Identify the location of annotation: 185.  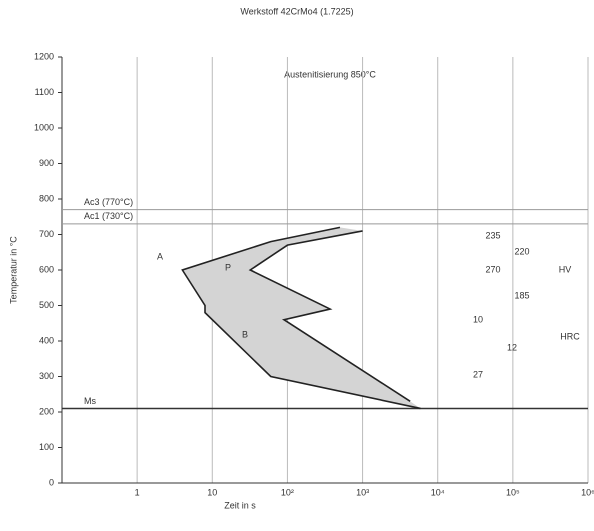
(521, 295).